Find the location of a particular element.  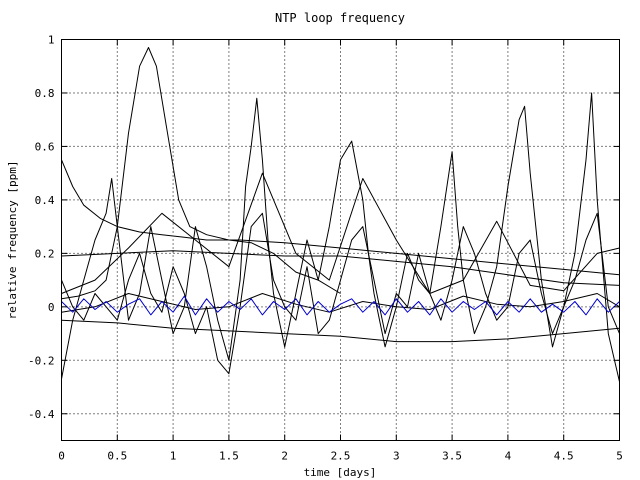

y-tick-label: 0.6 is located at coordinates (45, 146).